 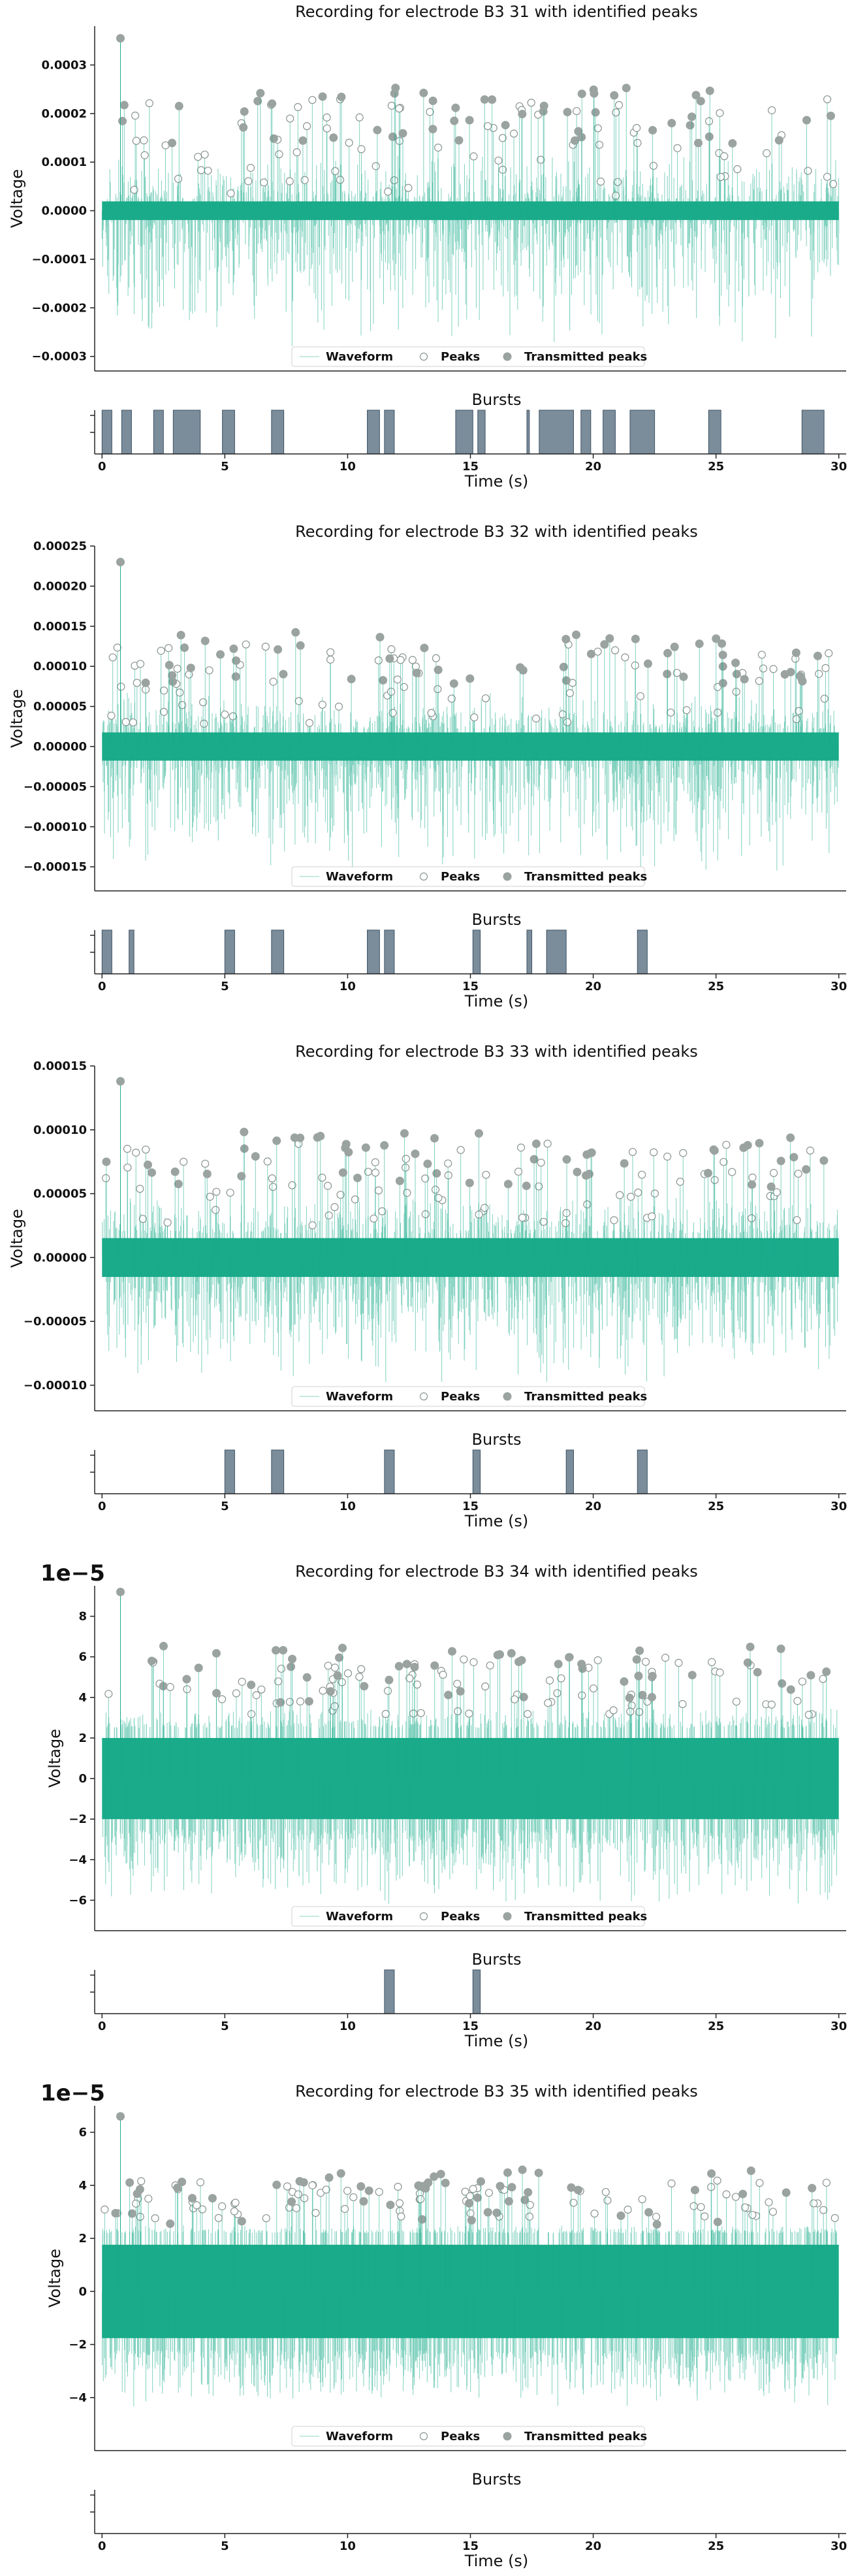 I want to click on x-tick-label: 10, so click(x=348, y=1506).